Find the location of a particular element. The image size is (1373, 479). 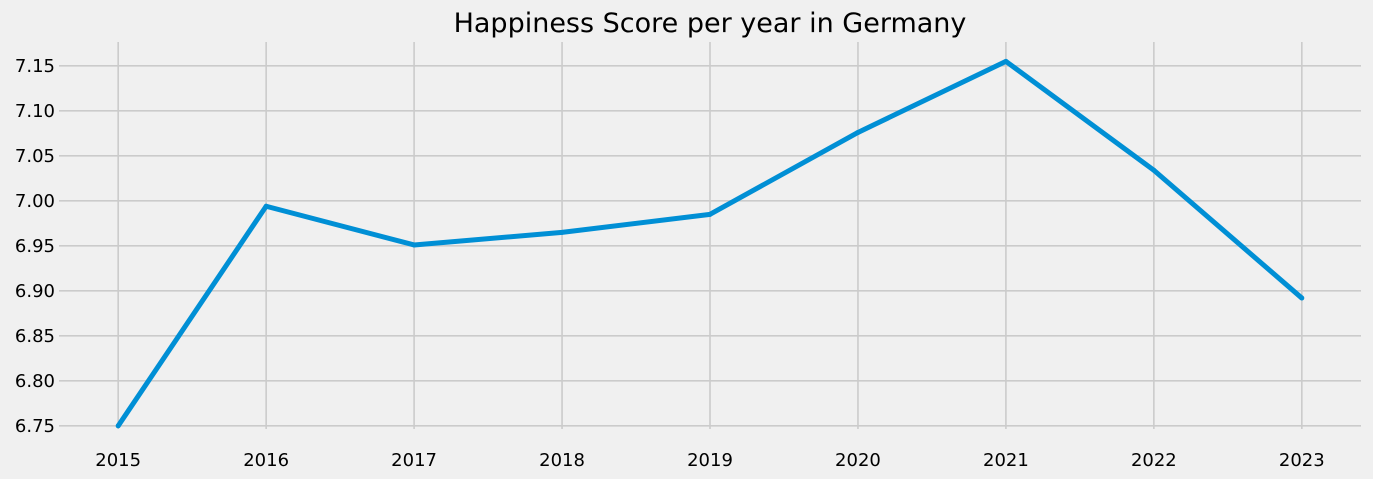

y-tick-label: 6.85 is located at coordinates (35, 336).